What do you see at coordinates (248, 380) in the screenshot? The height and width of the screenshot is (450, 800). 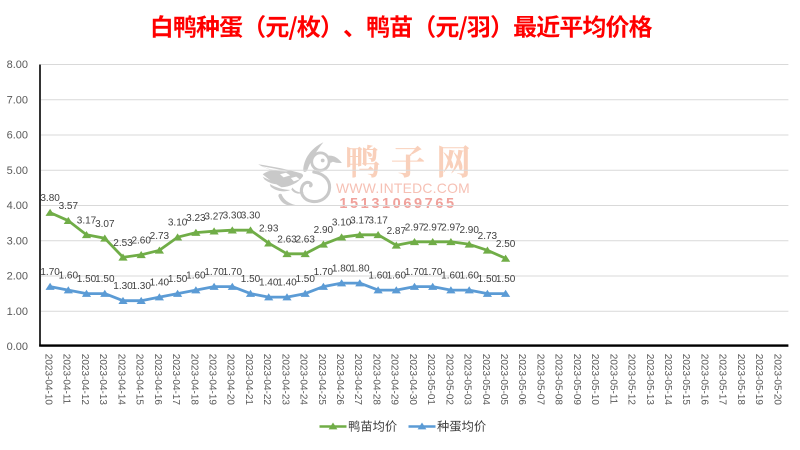 I see `svg-text: 2023-04-21` at bounding box center [248, 380].